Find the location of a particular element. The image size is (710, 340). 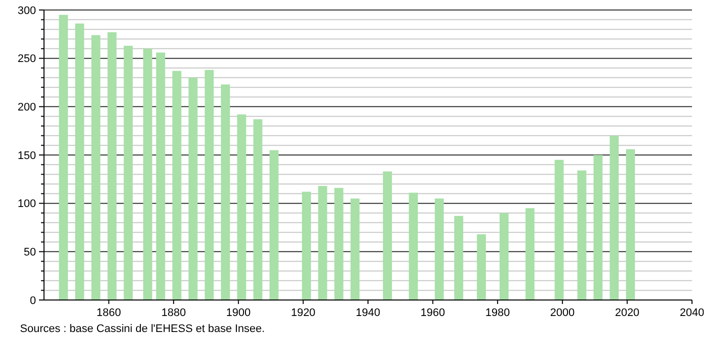

y-tick-label: 200 is located at coordinates (27, 108).